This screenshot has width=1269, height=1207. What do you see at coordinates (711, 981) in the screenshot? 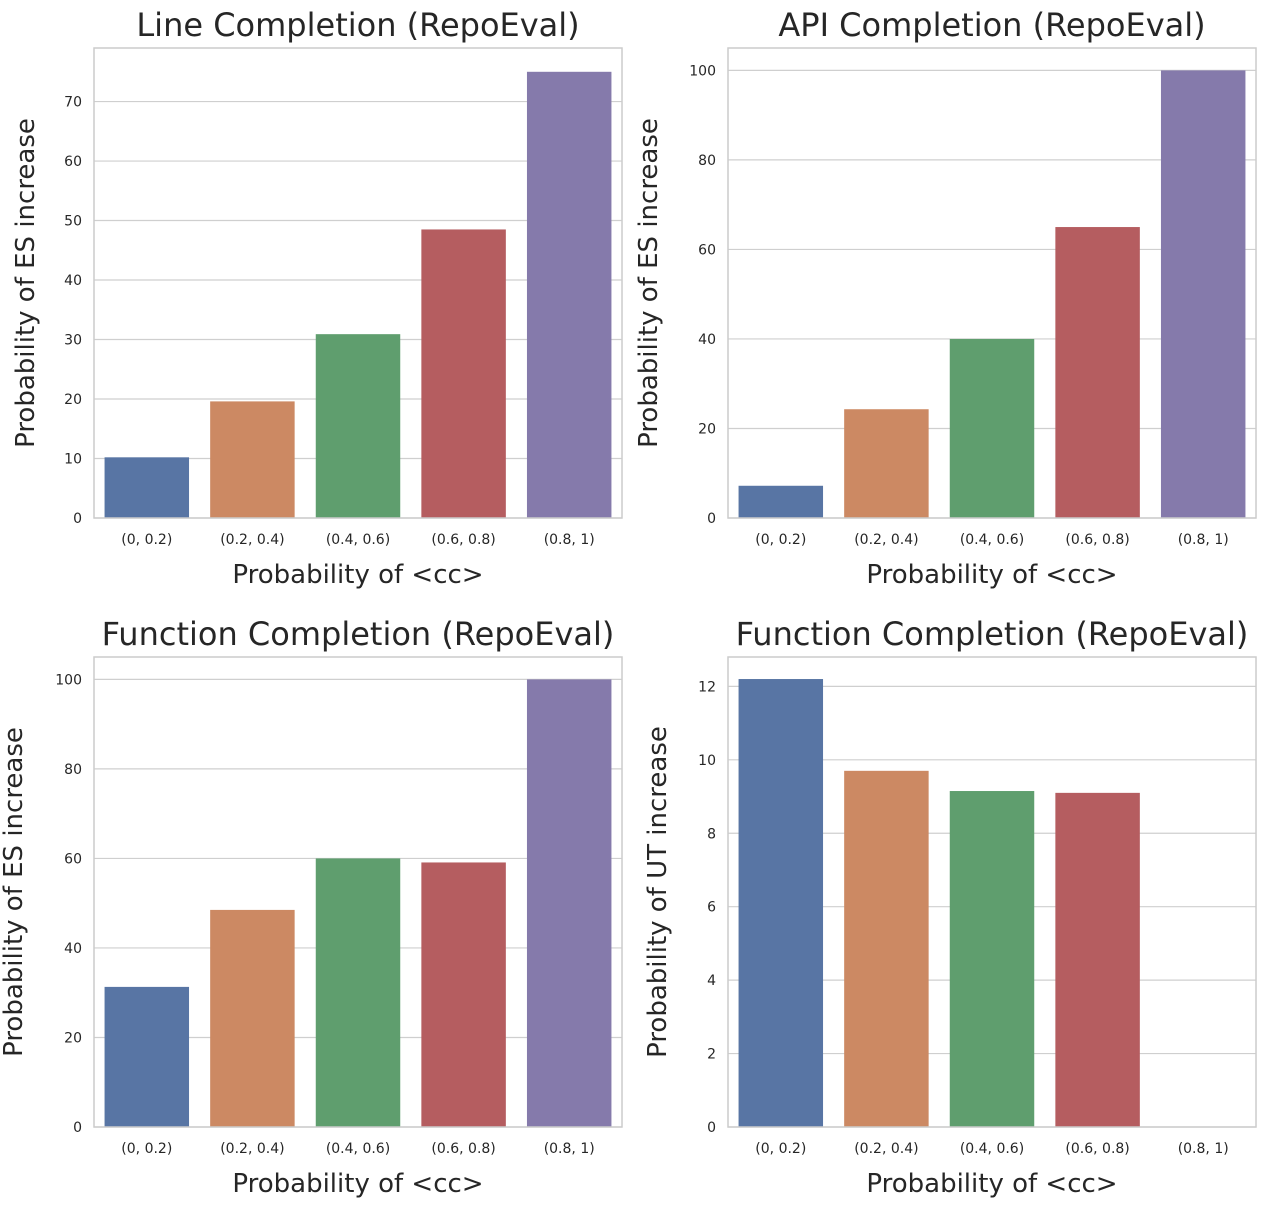
I see `y-tick-label: 4` at bounding box center [711, 981].